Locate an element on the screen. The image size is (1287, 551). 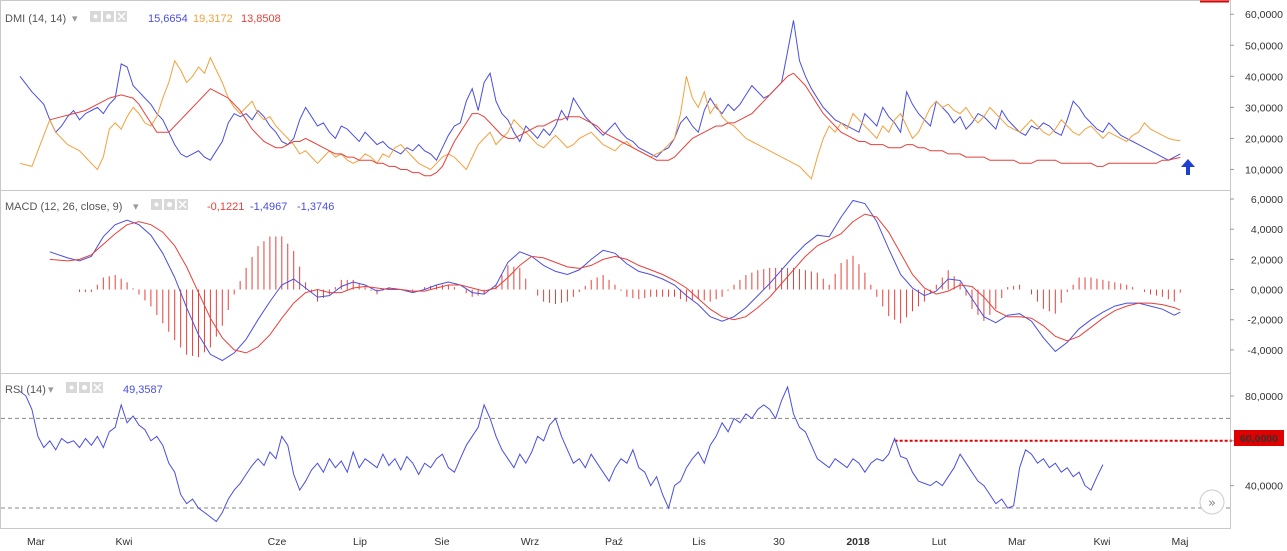
di-plus-line is located at coordinates (987, 90).